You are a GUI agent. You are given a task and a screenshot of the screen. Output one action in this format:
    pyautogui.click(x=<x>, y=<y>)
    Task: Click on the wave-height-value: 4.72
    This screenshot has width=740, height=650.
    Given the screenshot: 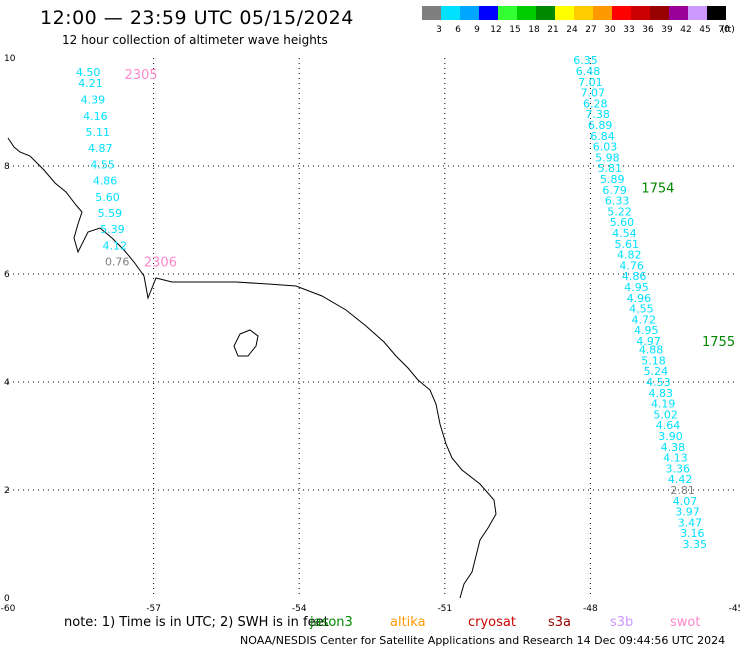 What is the action you would take?
    pyautogui.click(x=644, y=319)
    